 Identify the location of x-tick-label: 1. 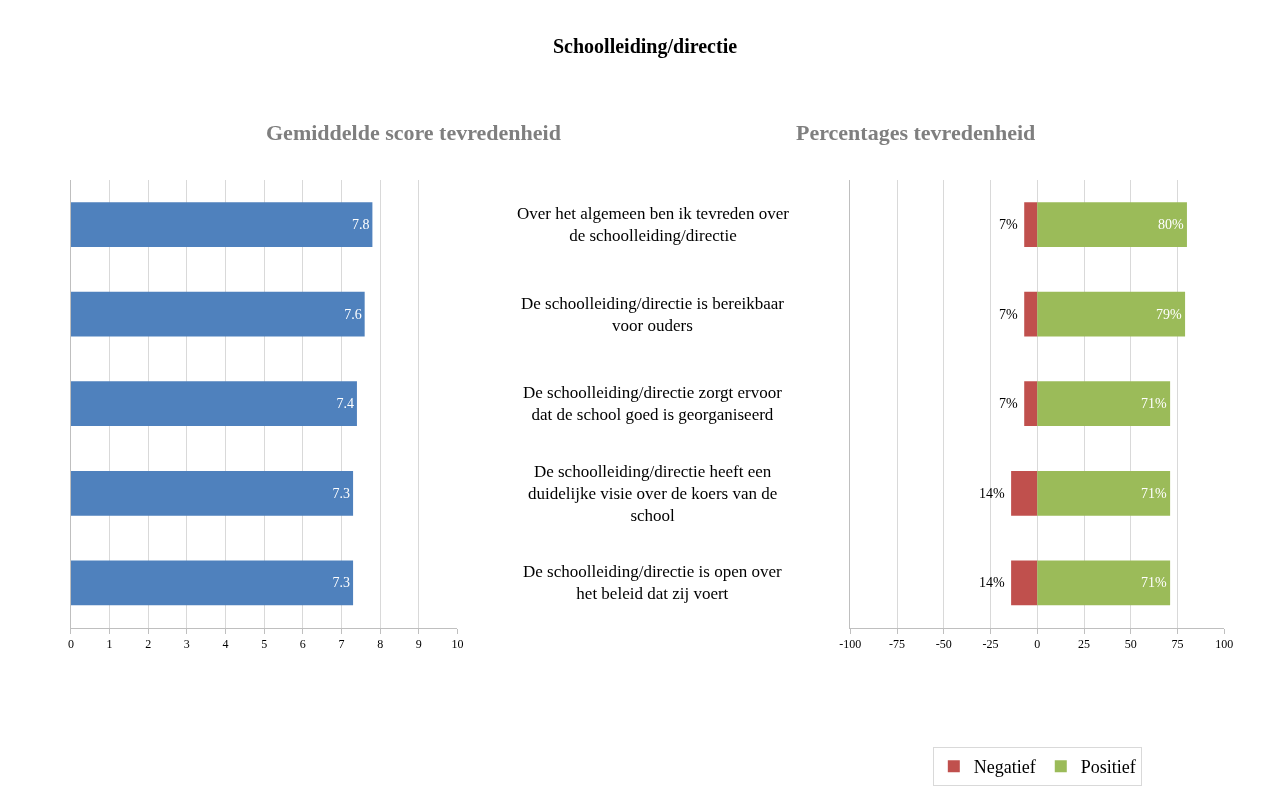
(109, 644).